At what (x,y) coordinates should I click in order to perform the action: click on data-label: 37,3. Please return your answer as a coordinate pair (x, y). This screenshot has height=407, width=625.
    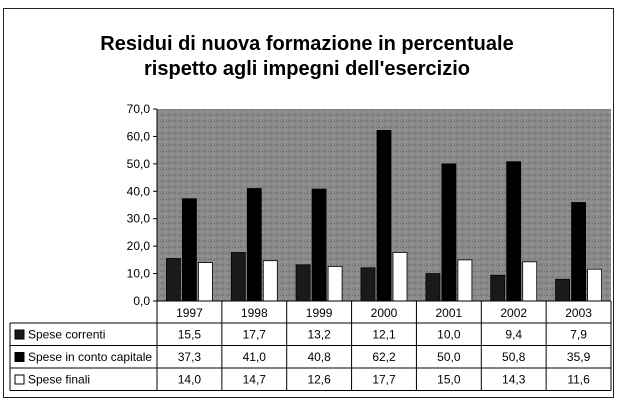
    Looking at the image, I should click on (190, 357).